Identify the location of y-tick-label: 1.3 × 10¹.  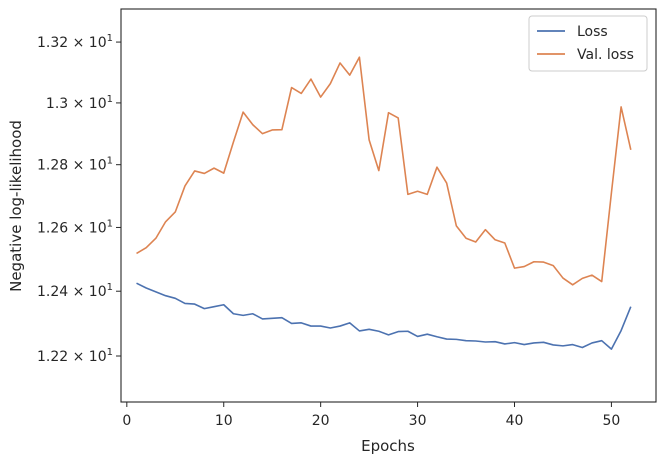
(79, 103).